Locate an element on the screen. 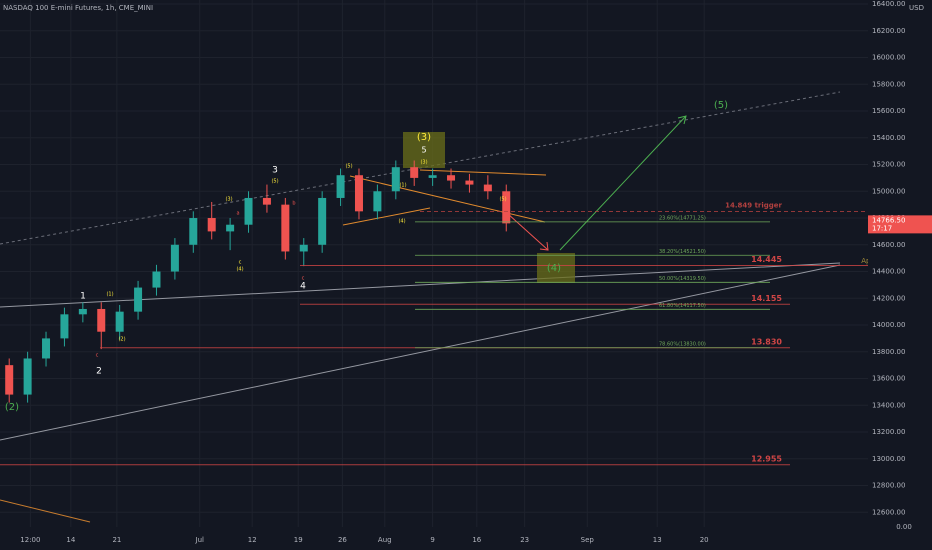 Image resolution: width=932 pixels, height=550 pixels. wave-label: 4 is located at coordinates (303, 287).